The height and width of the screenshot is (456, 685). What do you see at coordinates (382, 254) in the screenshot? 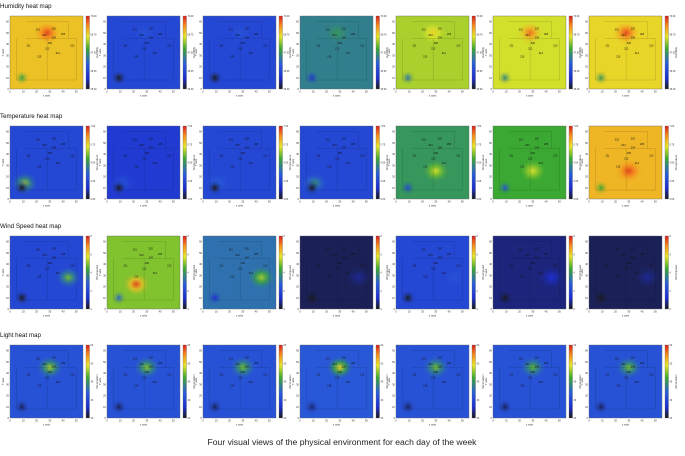
I see `colorbar-tick: 6` at bounding box center [382, 254].